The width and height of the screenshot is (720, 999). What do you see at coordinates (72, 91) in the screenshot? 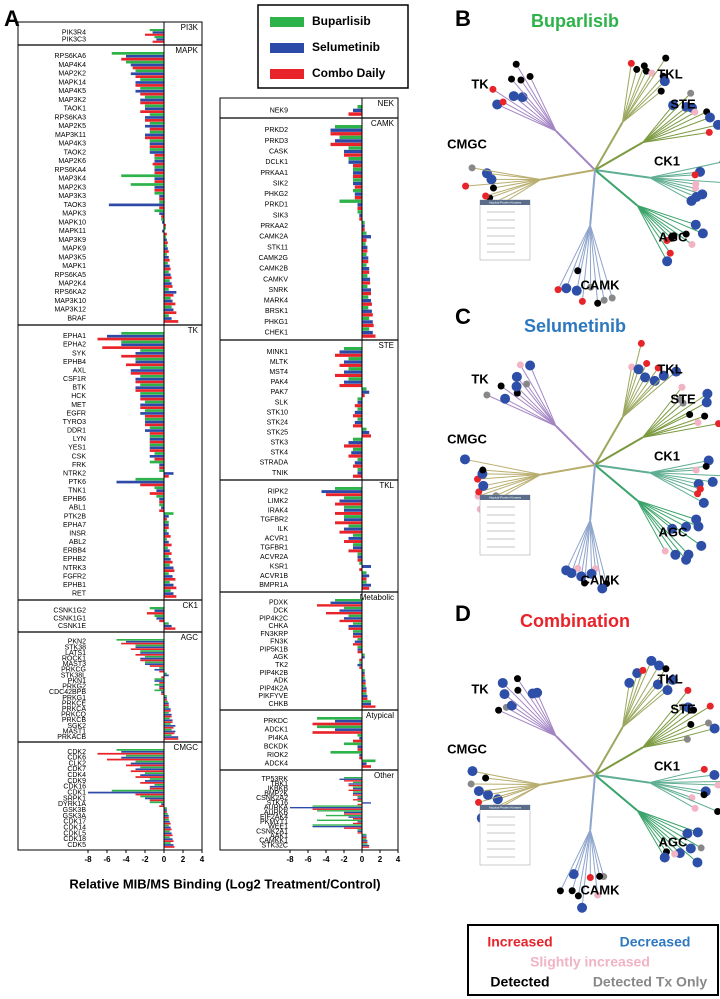
I see `kinase-label: MAP4K5` at bounding box center [72, 91].